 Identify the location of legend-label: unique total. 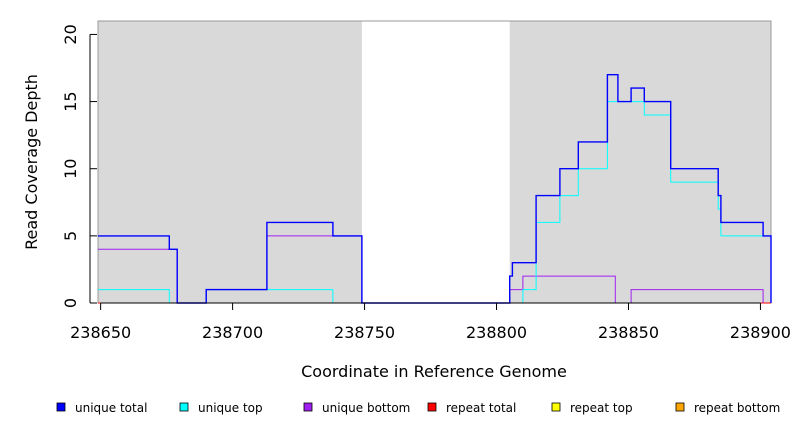
(111, 408).